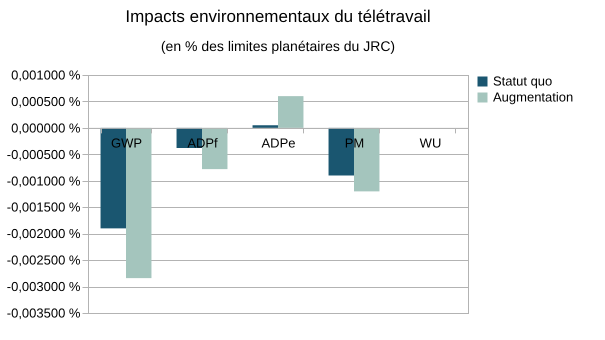  Describe the element at coordinates (43, 260) in the screenshot. I see `y-tick-label: -0,002500 %` at that location.